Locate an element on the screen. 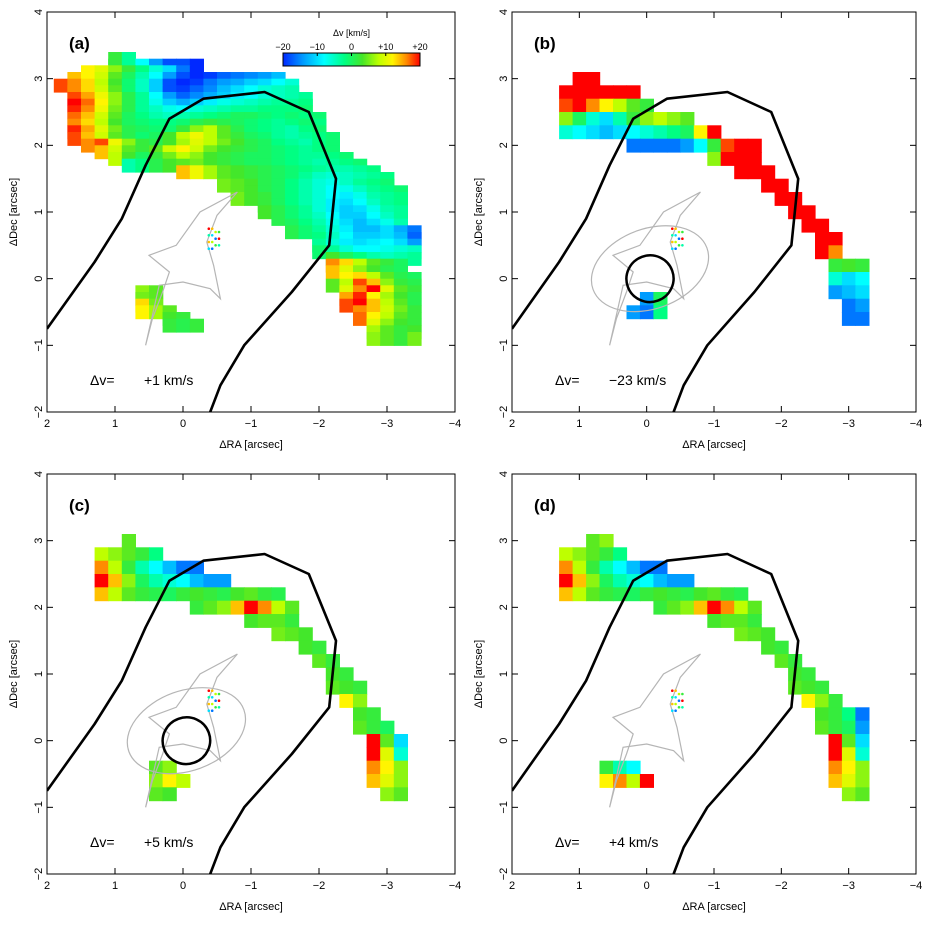  y-axis-label: ΔDec [arcsec] is located at coordinates (479, 212).